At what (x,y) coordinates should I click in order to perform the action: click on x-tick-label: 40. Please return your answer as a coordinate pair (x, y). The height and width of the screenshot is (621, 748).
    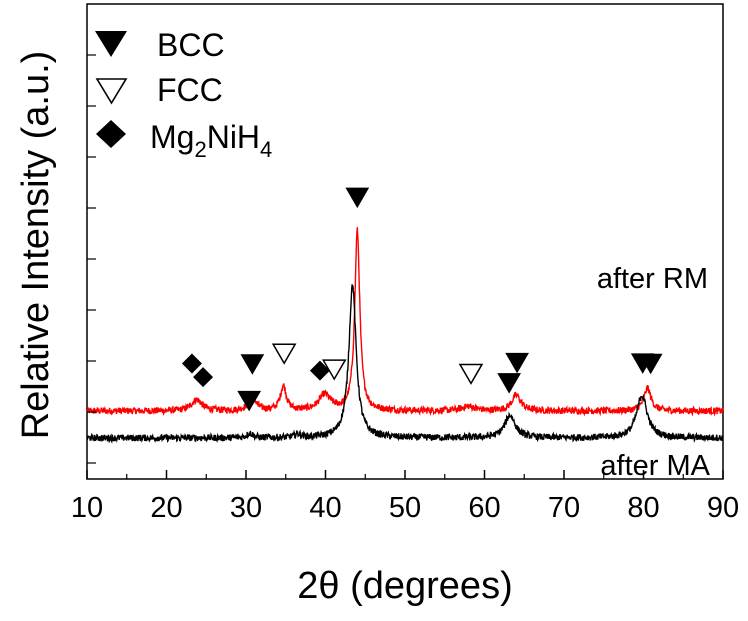
    Looking at the image, I should click on (325, 508).